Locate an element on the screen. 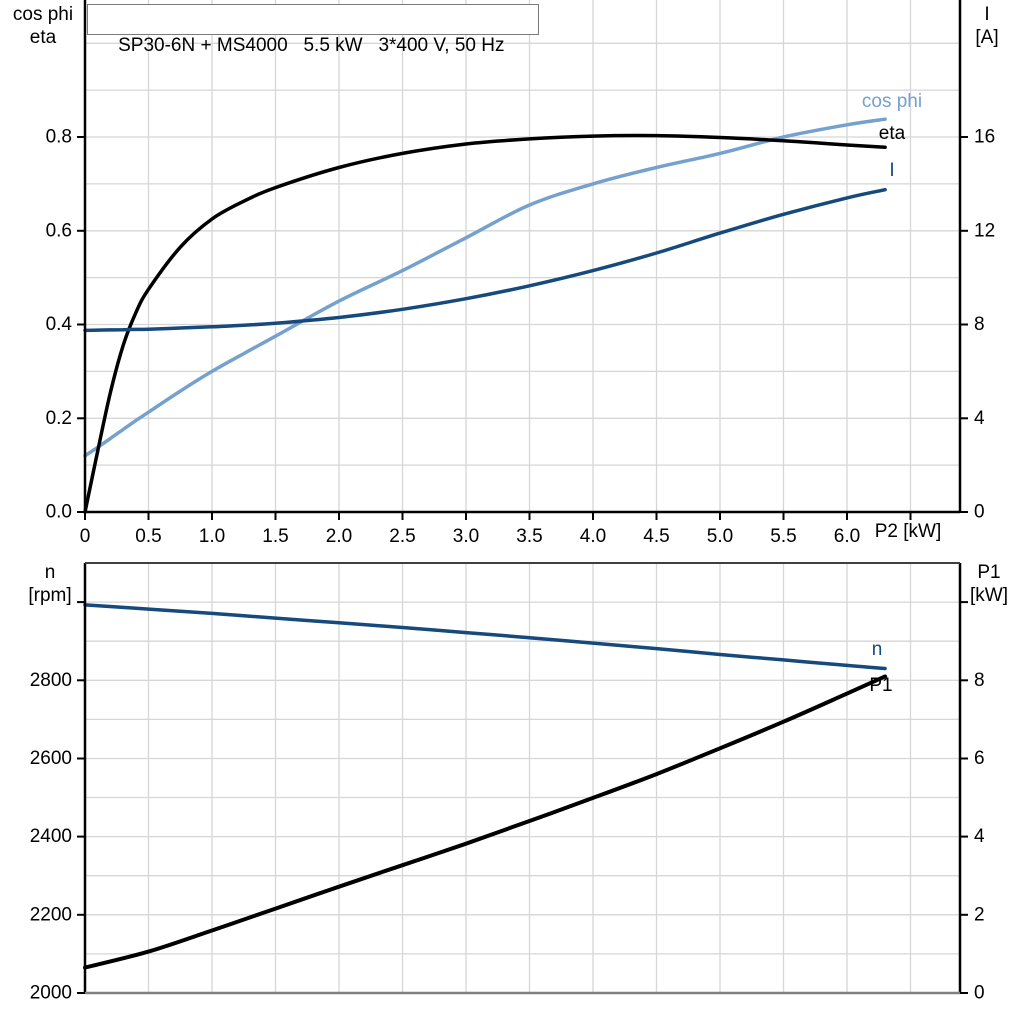  cos-phi-curve-label: cos phi is located at coordinates (892, 101).